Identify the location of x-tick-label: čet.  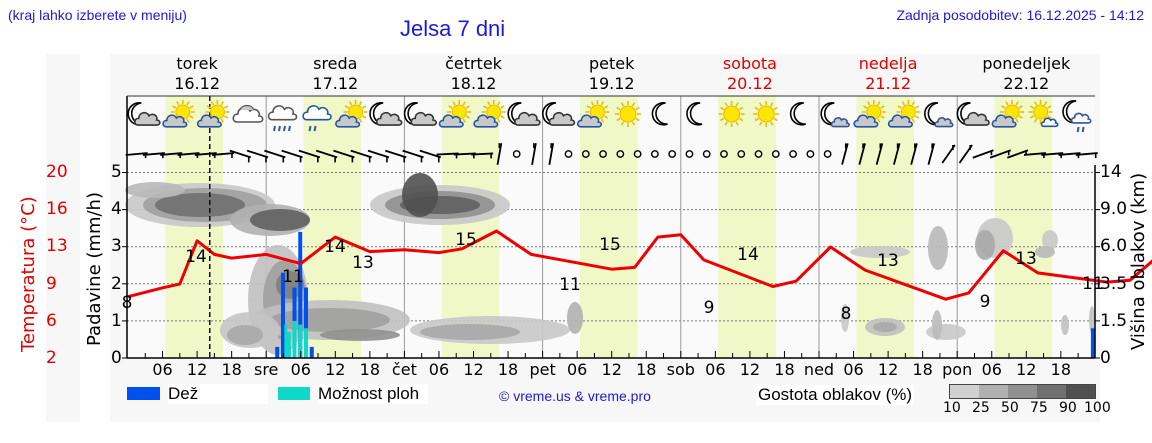
(404, 369).